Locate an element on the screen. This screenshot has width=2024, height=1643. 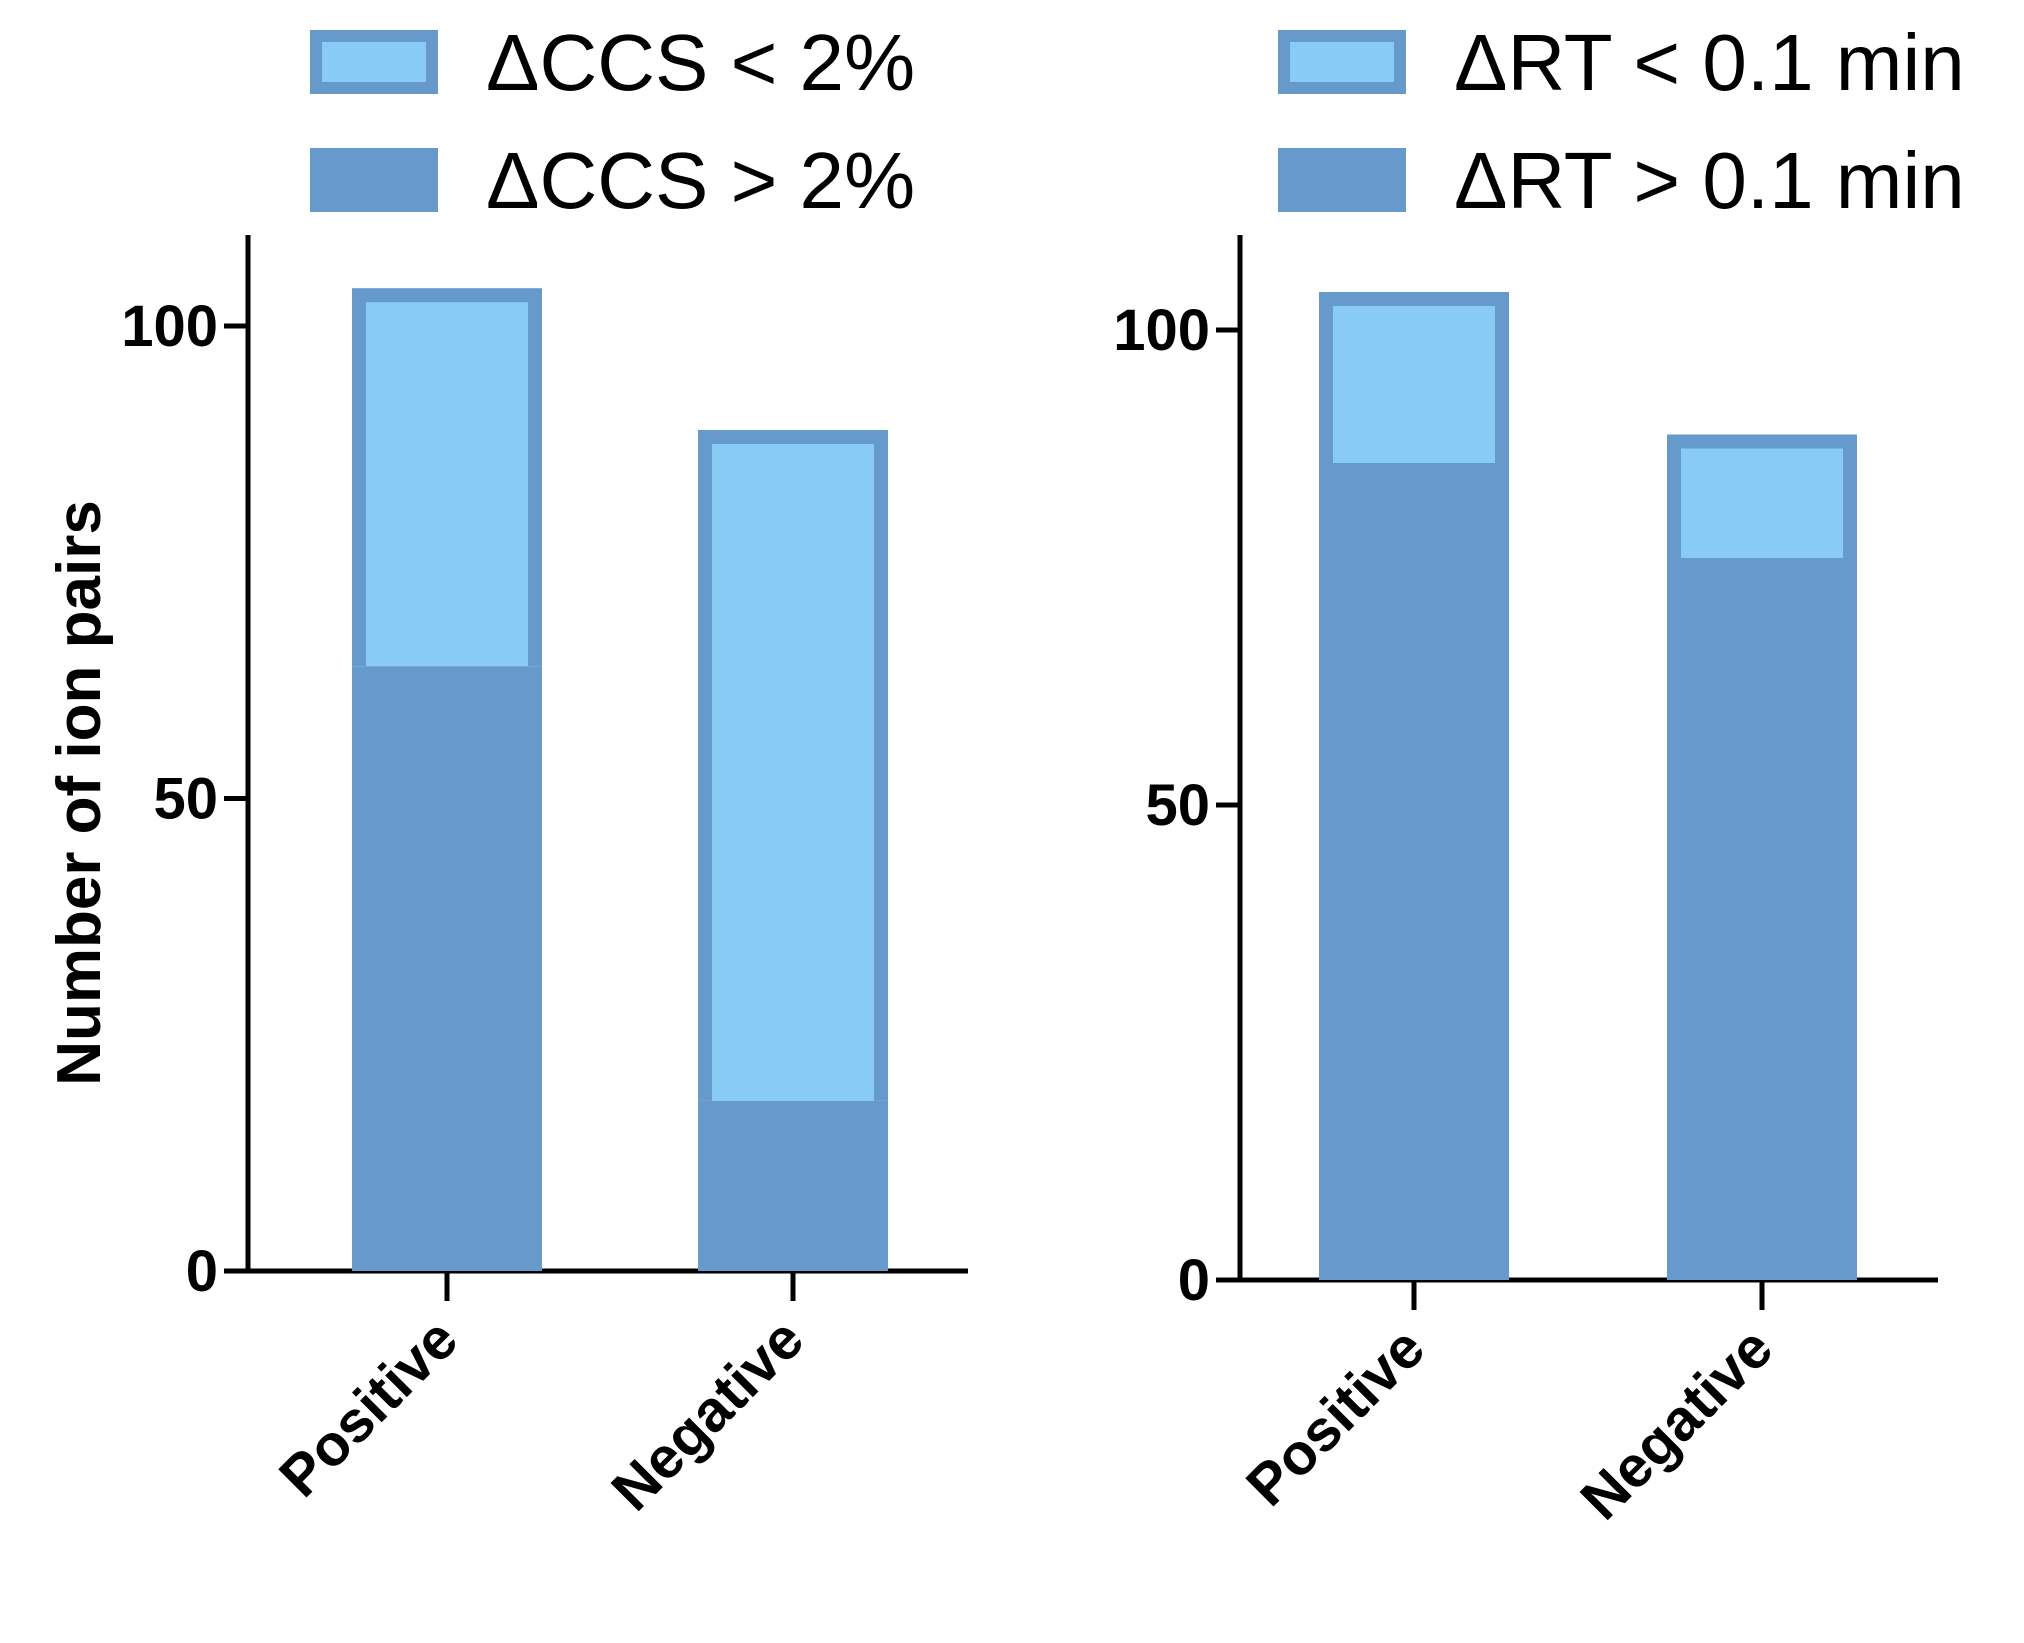
y-axis-label: Number of ion pairs is located at coordinates (79, 793).